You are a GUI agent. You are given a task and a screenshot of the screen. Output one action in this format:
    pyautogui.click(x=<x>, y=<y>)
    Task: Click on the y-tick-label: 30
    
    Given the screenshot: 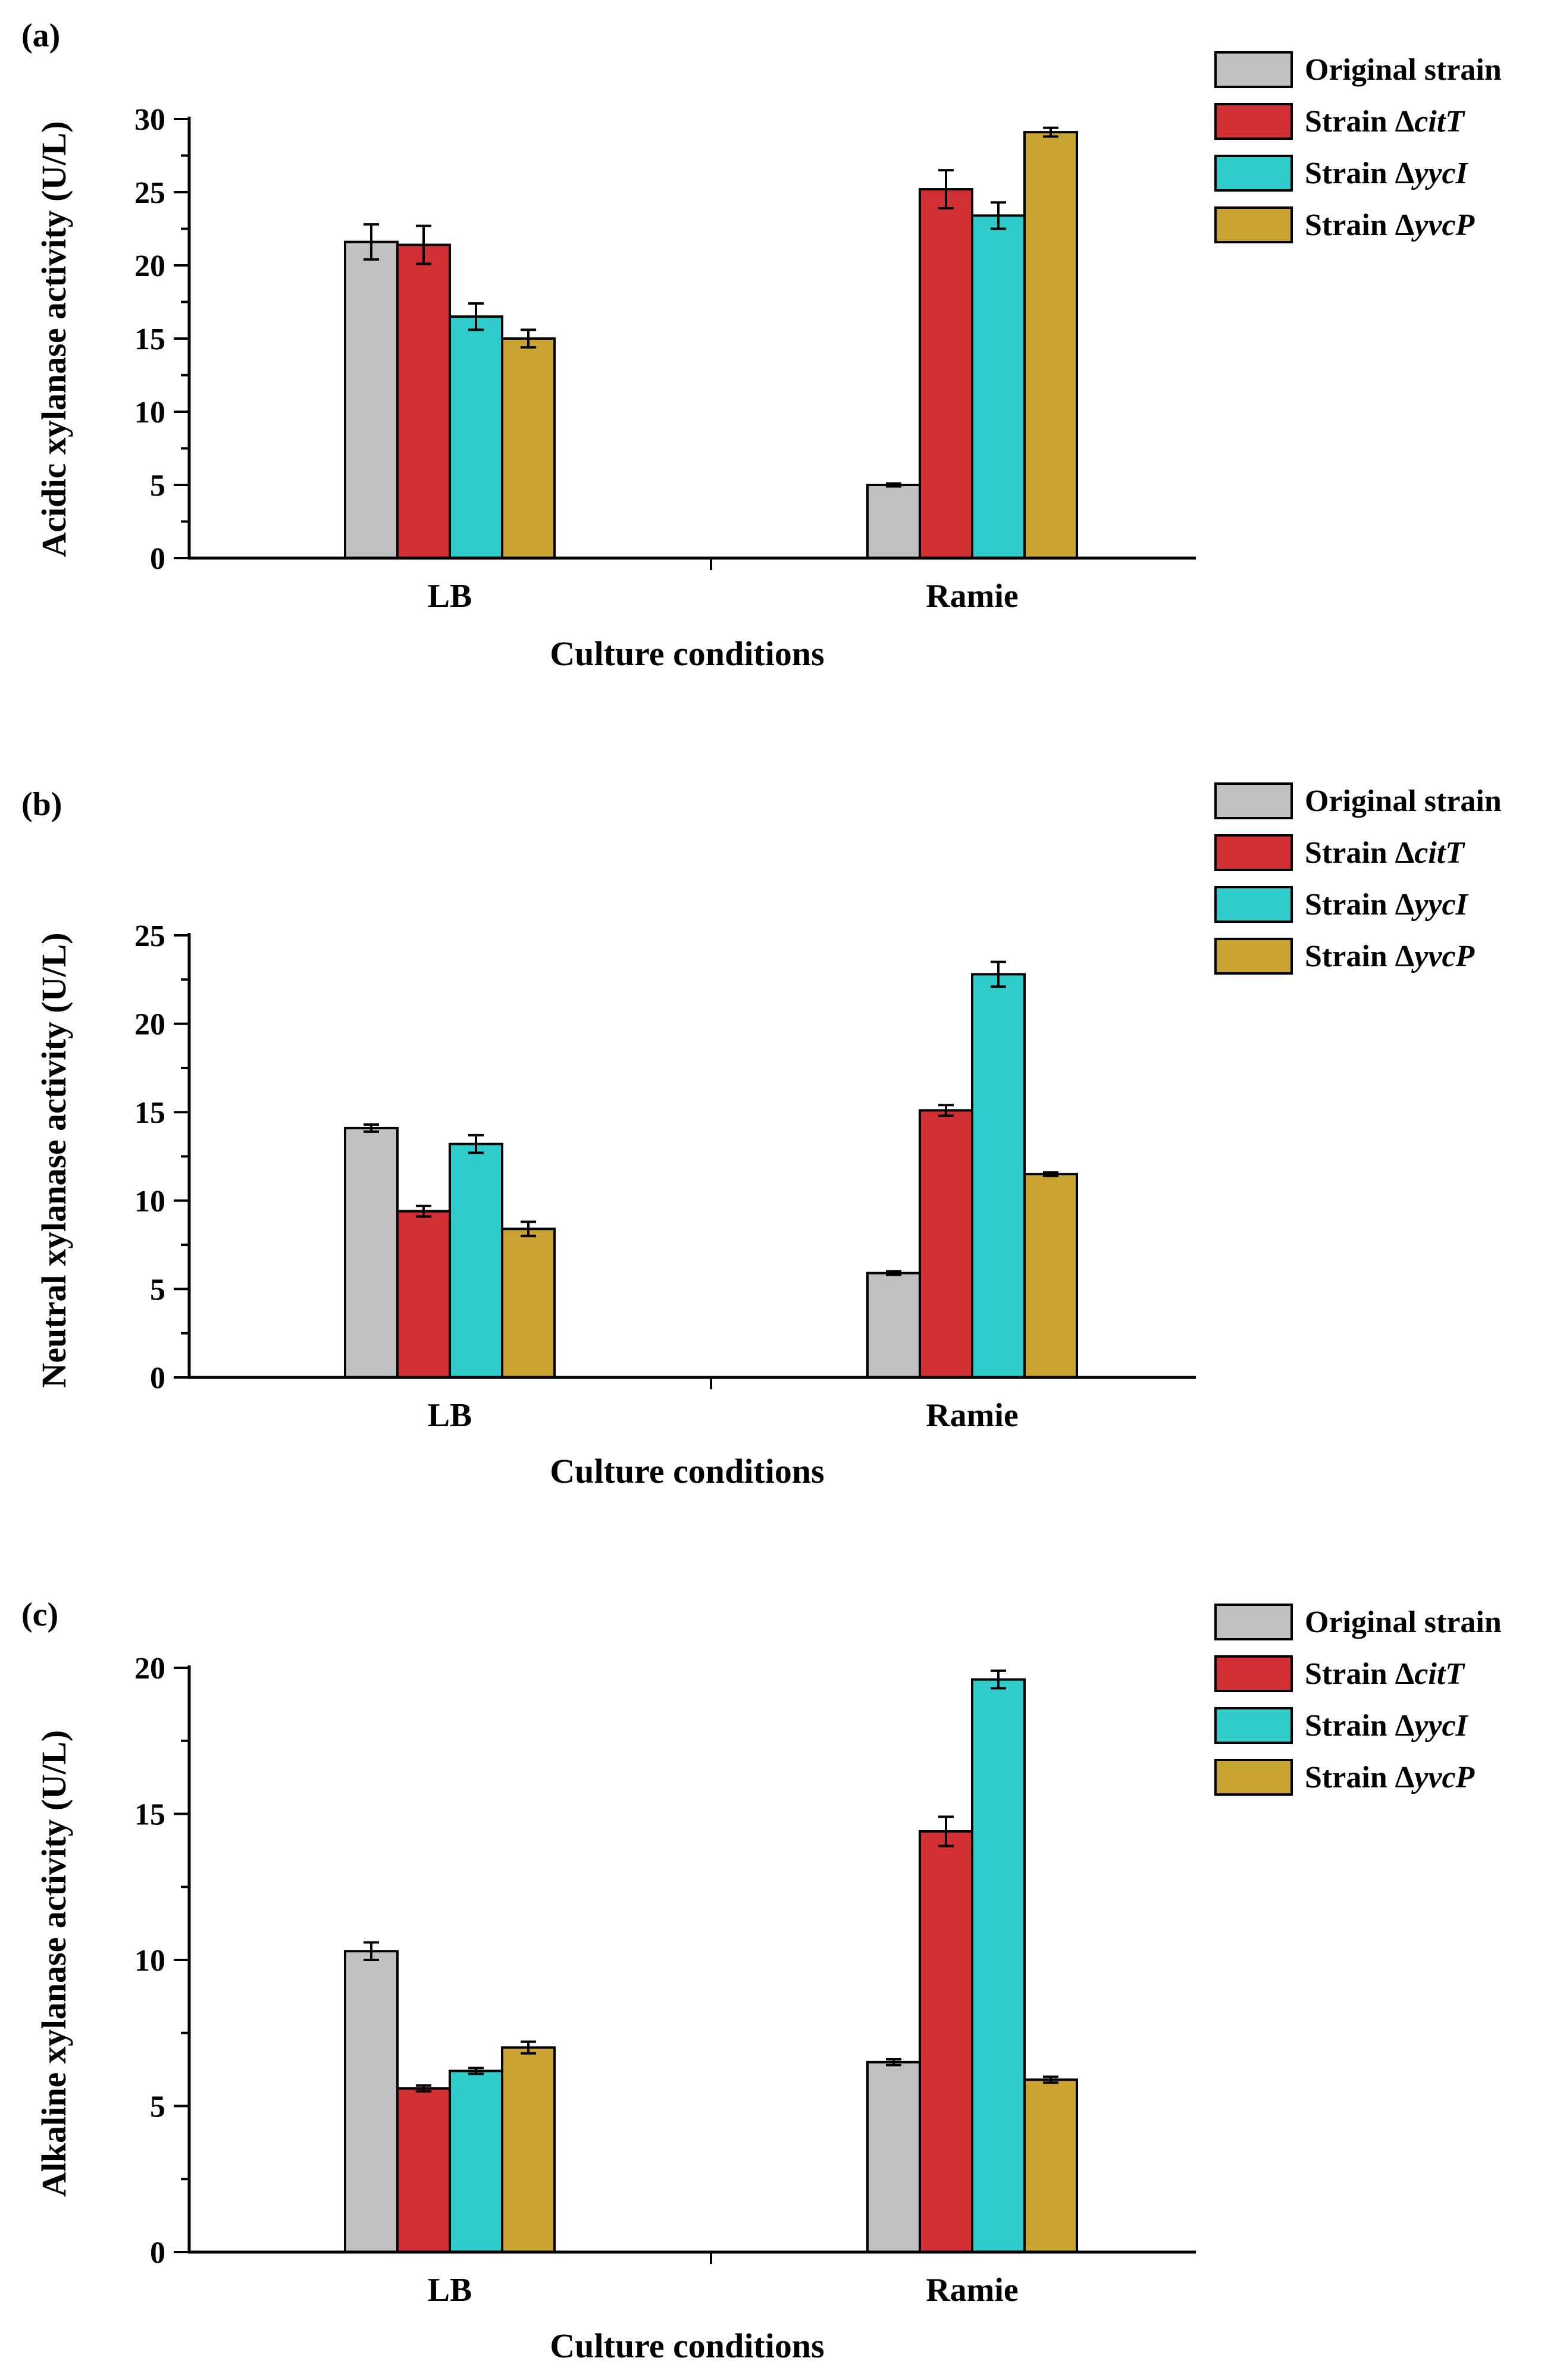 What is the action you would take?
    pyautogui.click(x=149, y=120)
    